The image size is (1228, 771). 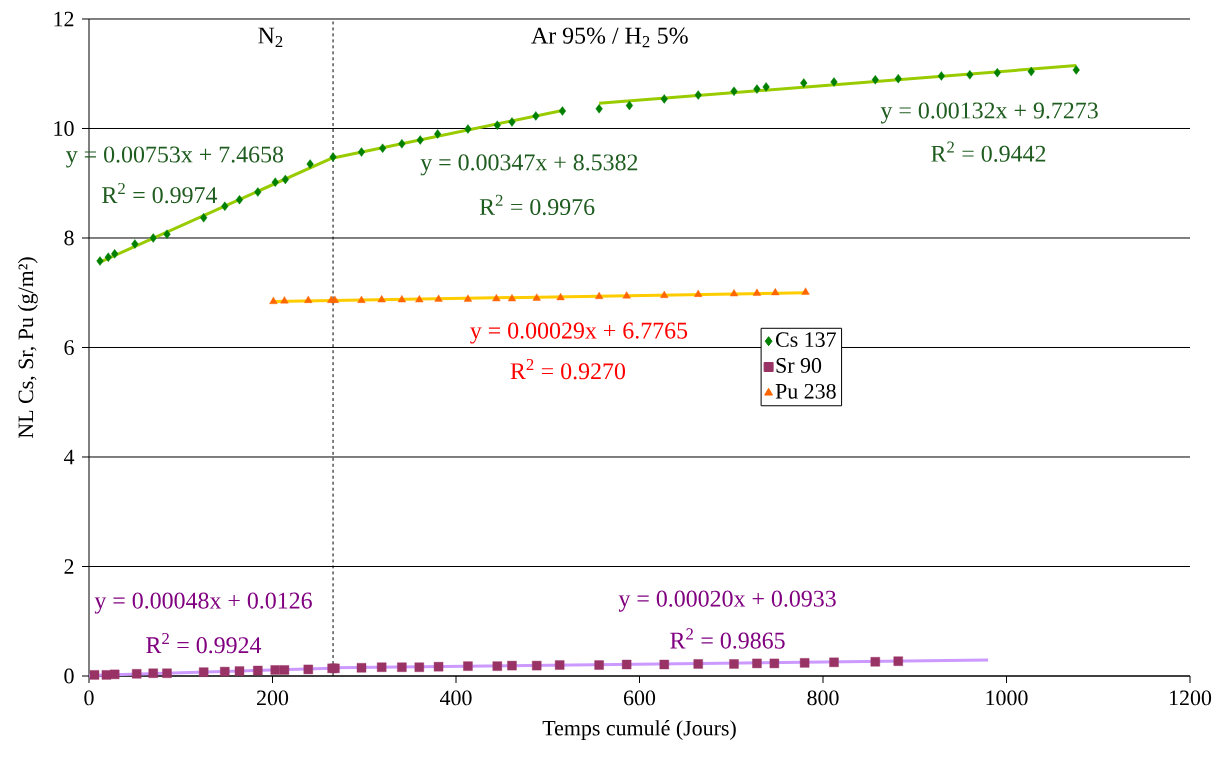 What do you see at coordinates (823, 698) in the screenshot?
I see `x-tick-label: 800` at bounding box center [823, 698].